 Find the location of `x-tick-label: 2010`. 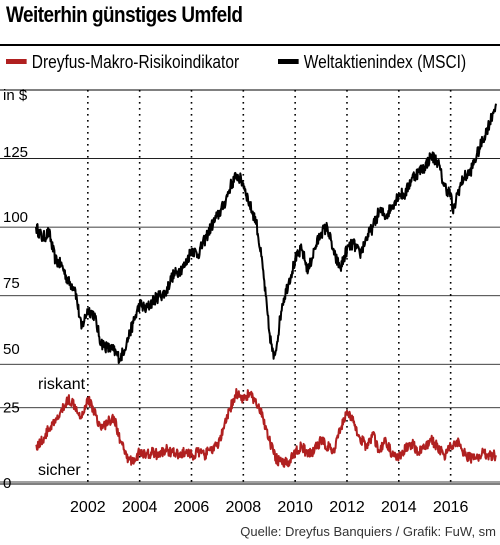

x-tick-label: 2010 is located at coordinates (295, 507).